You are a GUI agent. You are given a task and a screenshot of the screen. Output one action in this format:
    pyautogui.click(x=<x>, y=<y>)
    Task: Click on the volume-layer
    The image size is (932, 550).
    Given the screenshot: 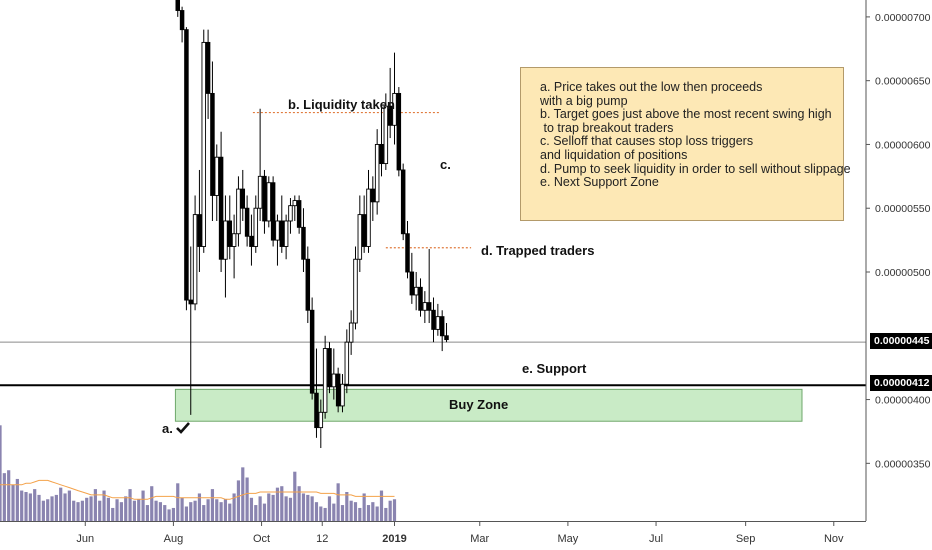 What is the action you would take?
    pyautogui.click(x=198, y=473)
    